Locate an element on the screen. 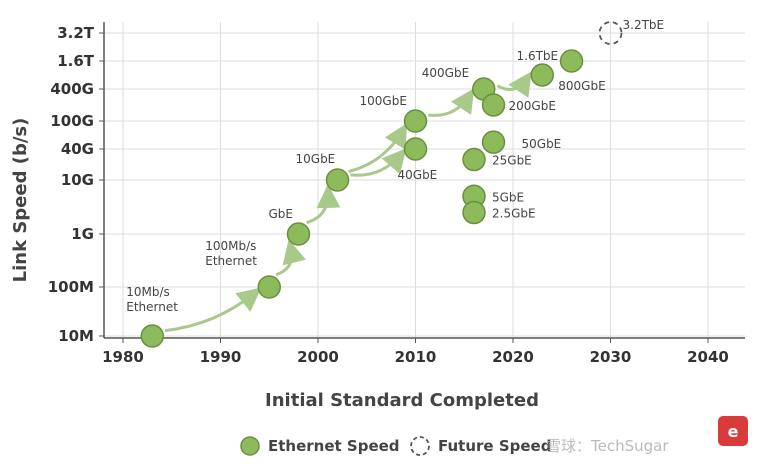  point-label: 100GbE is located at coordinates (383, 101).